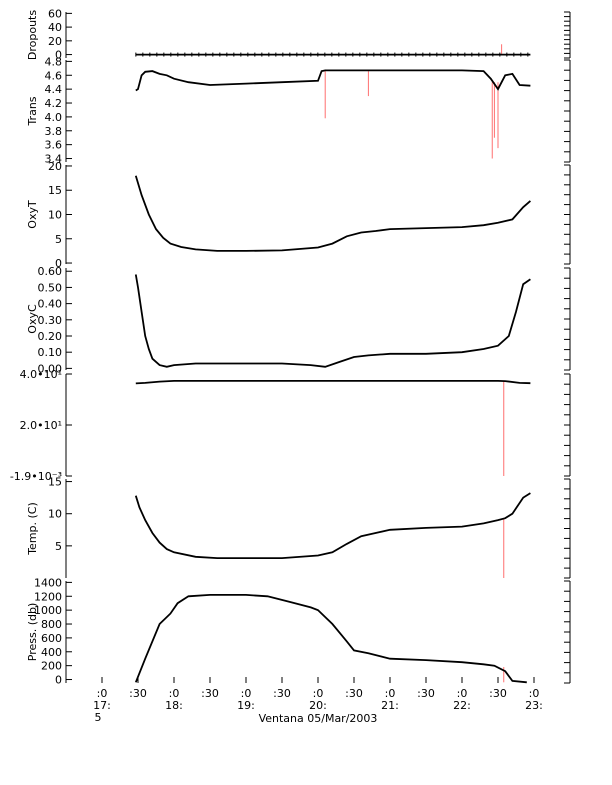 The width and height of the screenshot is (612, 785). I want to click on panel-2-y-tick-label: 4.4, so click(54, 89).